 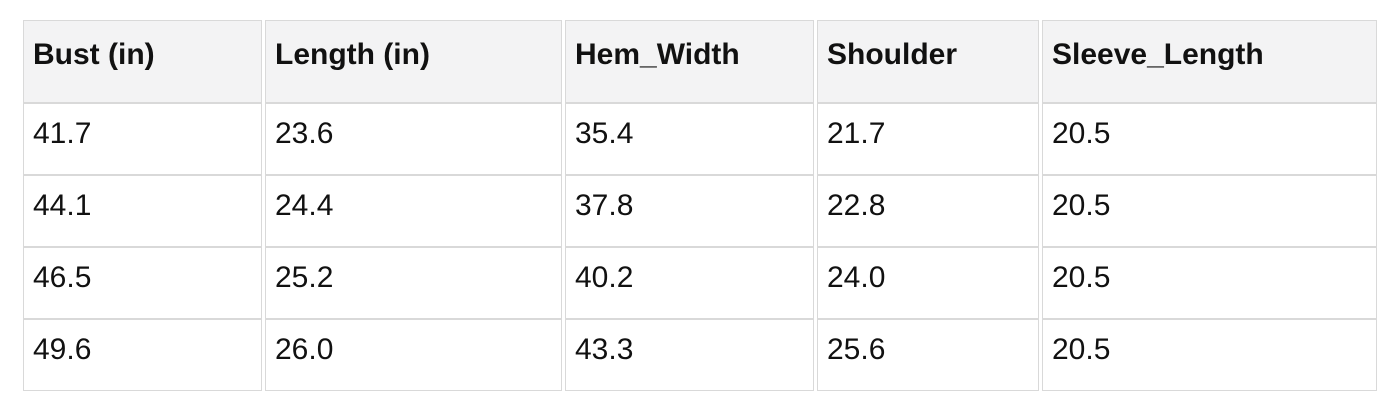 I want to click on header-cell-sleeve-length: Sleeve_Length, so click(x=1209, y=61).